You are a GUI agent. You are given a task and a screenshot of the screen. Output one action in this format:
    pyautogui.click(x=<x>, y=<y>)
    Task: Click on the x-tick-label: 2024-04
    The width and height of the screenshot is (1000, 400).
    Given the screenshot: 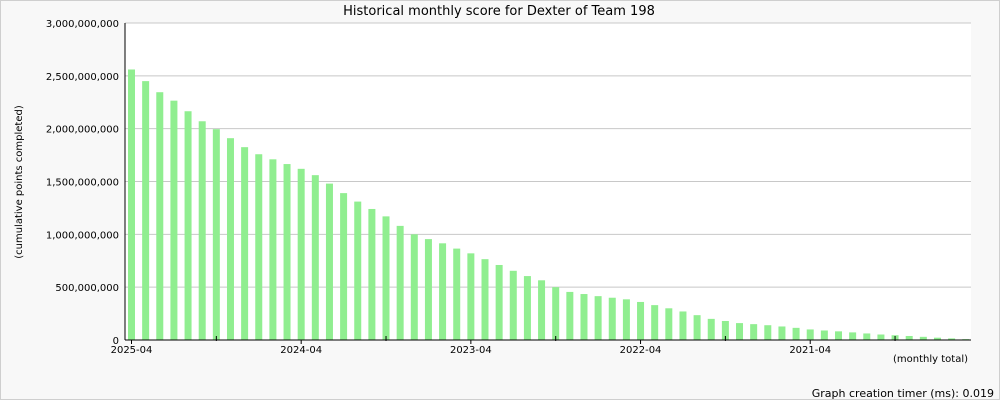 What is the action you would take?
    pyautogui.click(x=301, y=350)
    